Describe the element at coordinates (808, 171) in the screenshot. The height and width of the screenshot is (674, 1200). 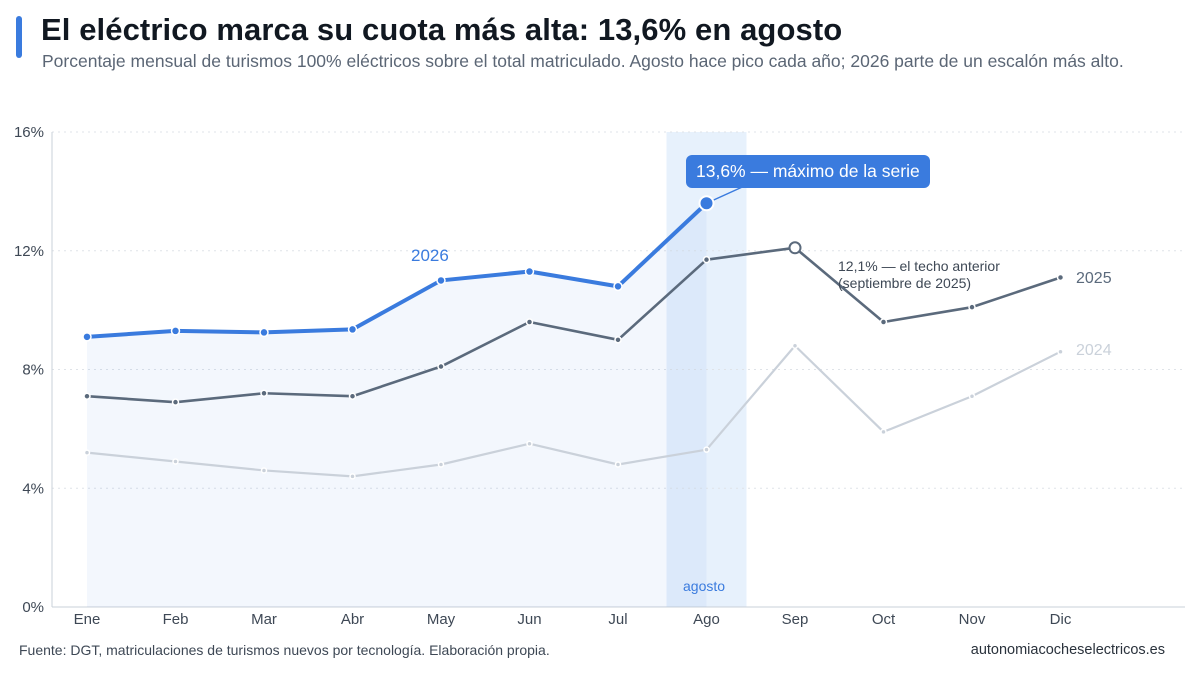
I see `peak-annotation: 13,6% — máximo de la serie` at that location.